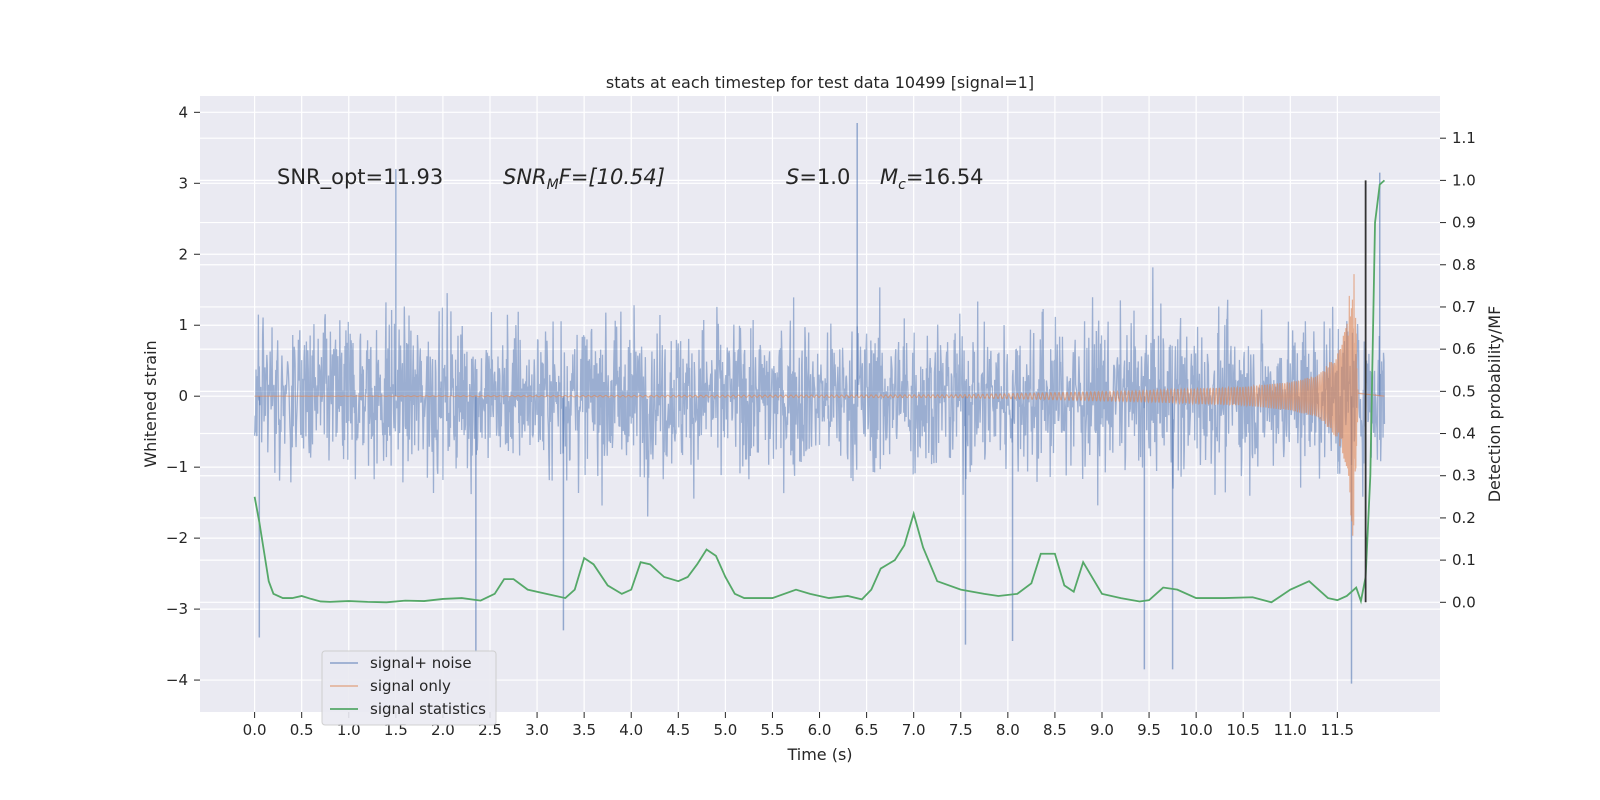  I want to click on x-axis-label: Time (s), so click(819, 754).